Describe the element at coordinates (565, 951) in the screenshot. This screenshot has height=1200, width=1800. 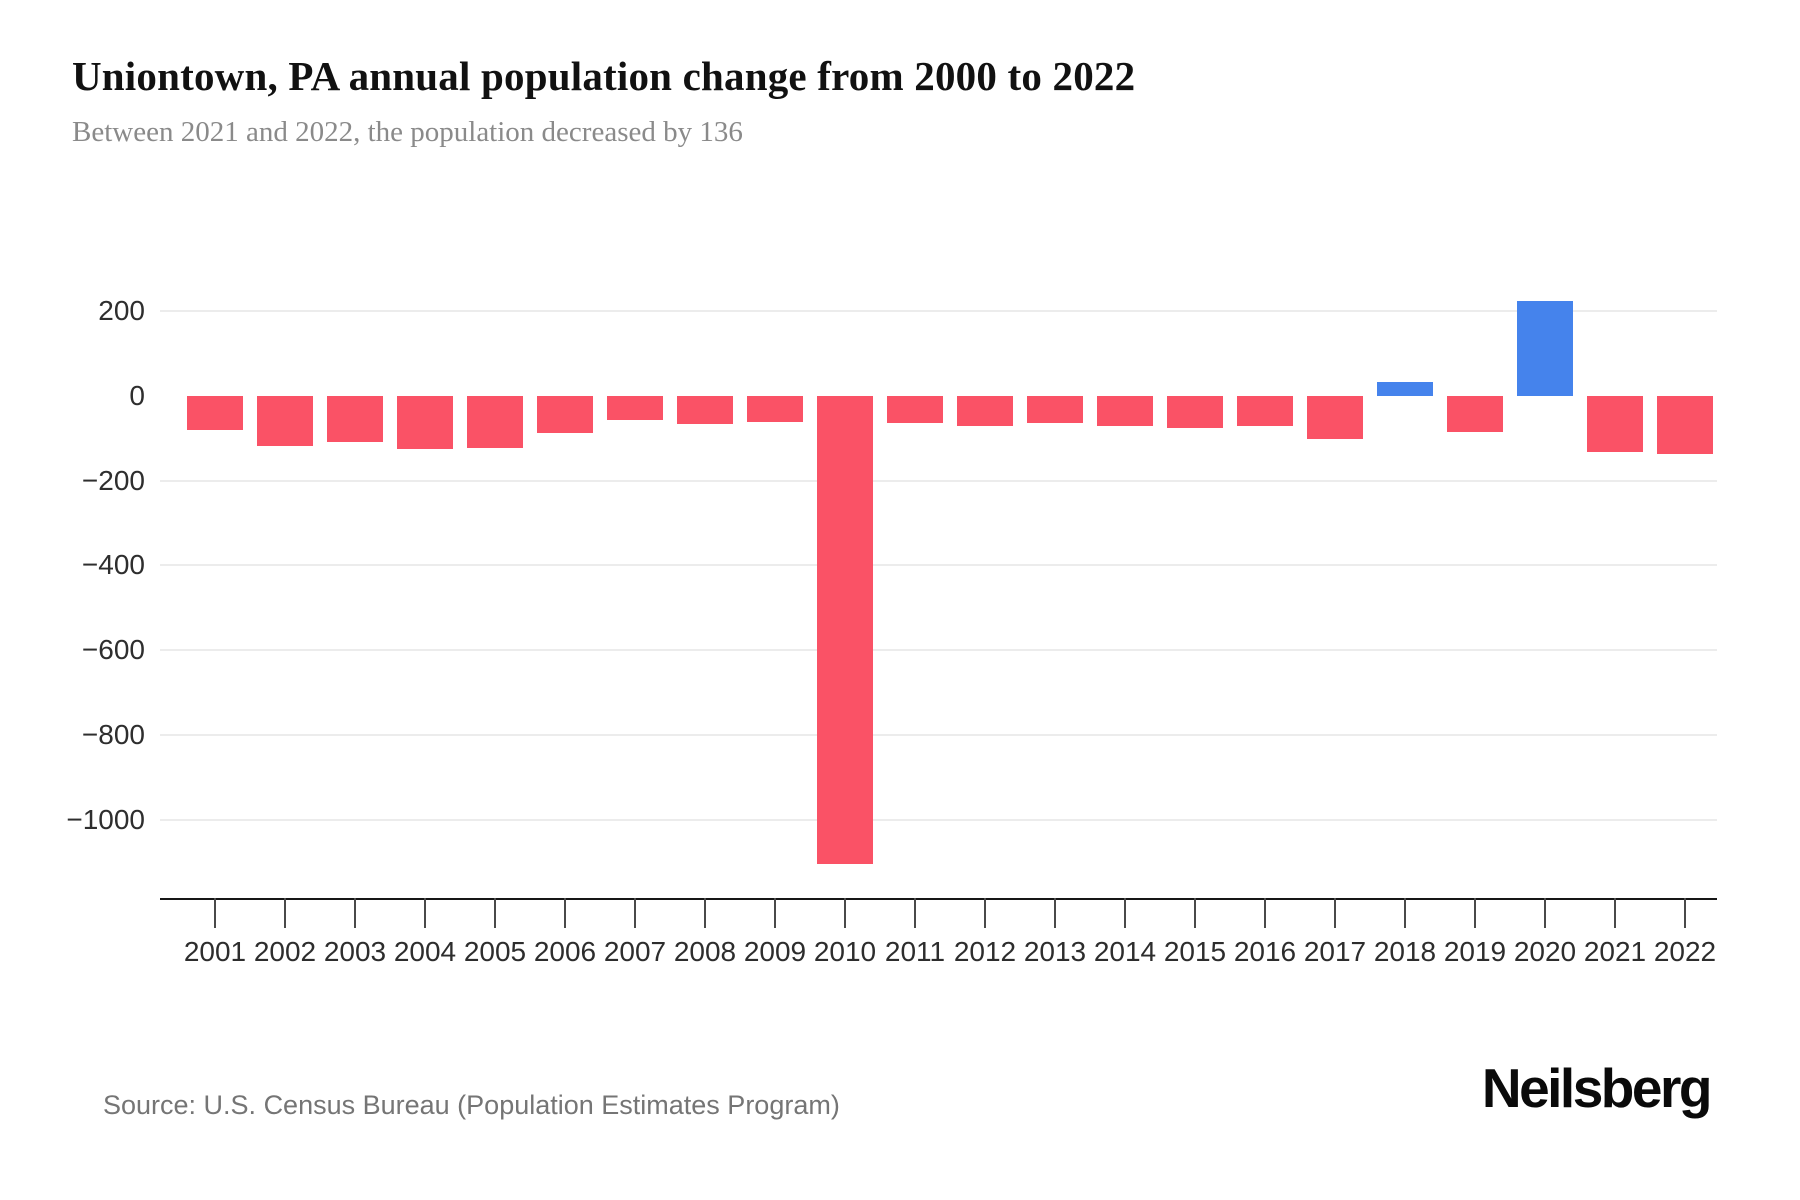
I see `x-tick-label-2006: 2006` at that location.